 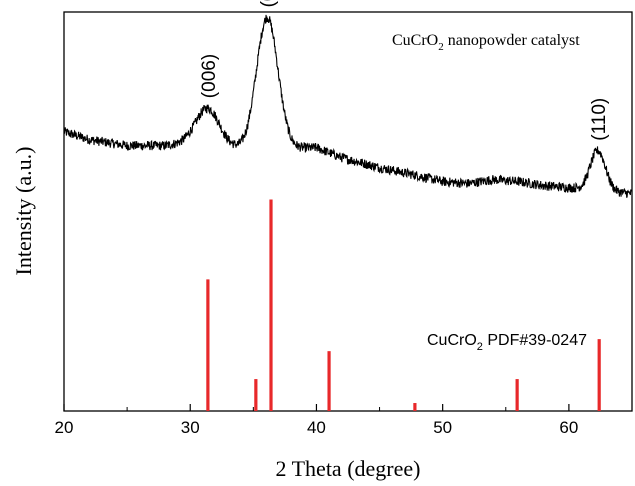 I want to click on reference-legend-part: O, so click(x=470, y=340).